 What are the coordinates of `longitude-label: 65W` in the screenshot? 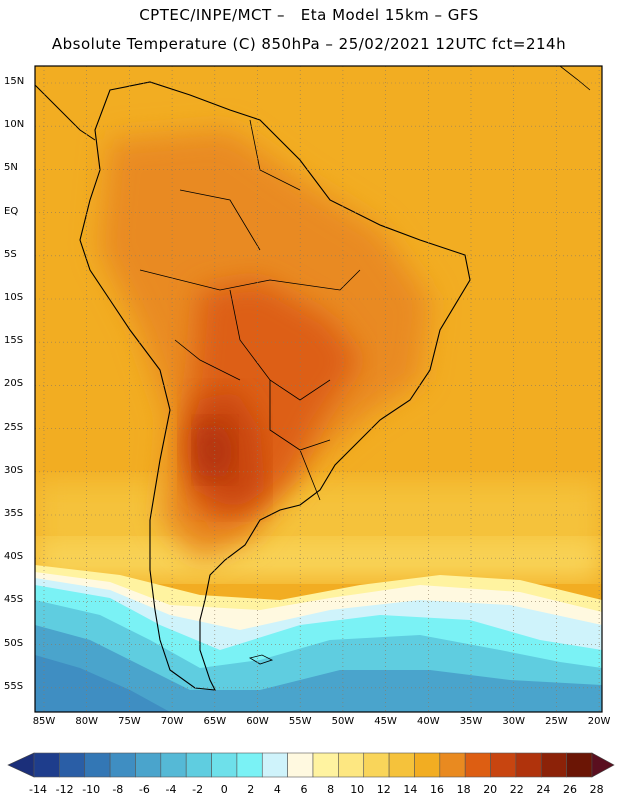 It's located at (215, 721).